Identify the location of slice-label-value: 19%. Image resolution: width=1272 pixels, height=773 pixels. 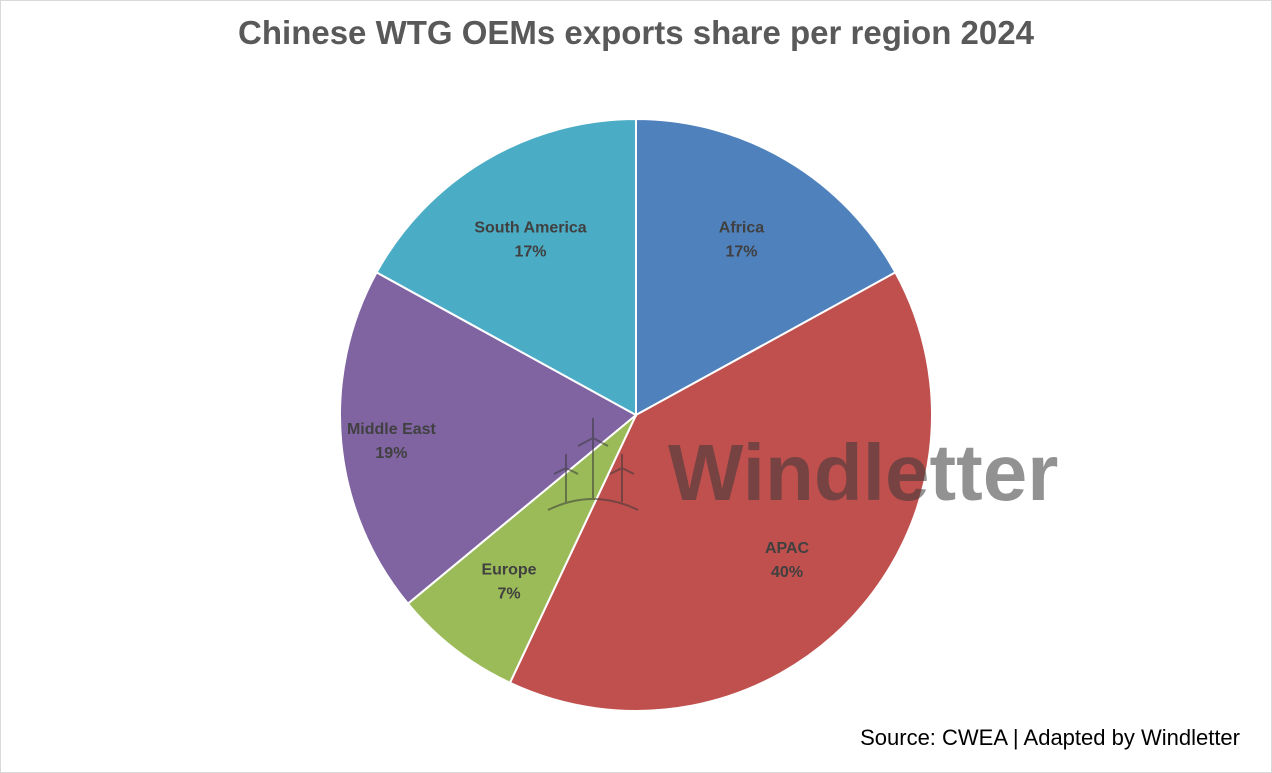
(391, 453).